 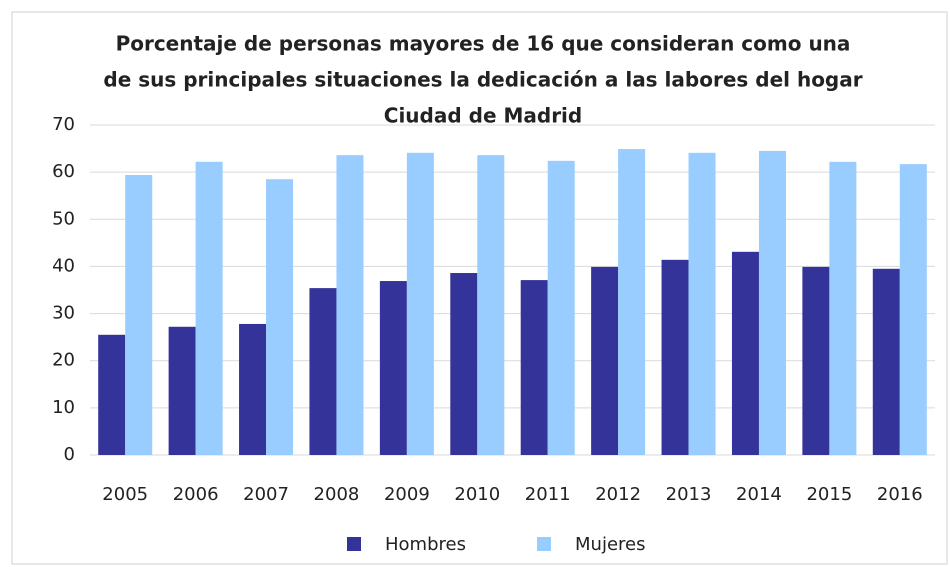 I want to click on y-tick-label: 20, so click(x=63, y=360).